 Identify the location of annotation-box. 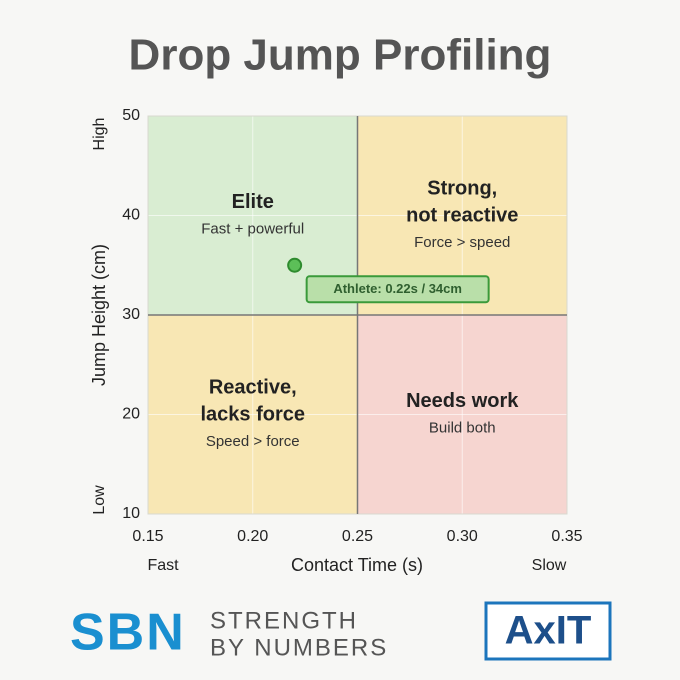
(397, 289).